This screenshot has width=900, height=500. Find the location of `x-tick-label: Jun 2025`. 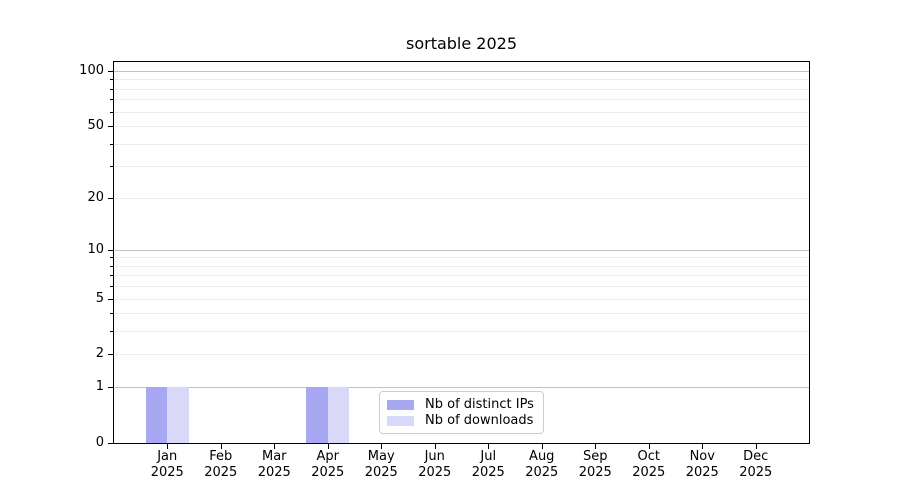

x-tick-label: Jun 2025 is located at coordinates (435, 465).